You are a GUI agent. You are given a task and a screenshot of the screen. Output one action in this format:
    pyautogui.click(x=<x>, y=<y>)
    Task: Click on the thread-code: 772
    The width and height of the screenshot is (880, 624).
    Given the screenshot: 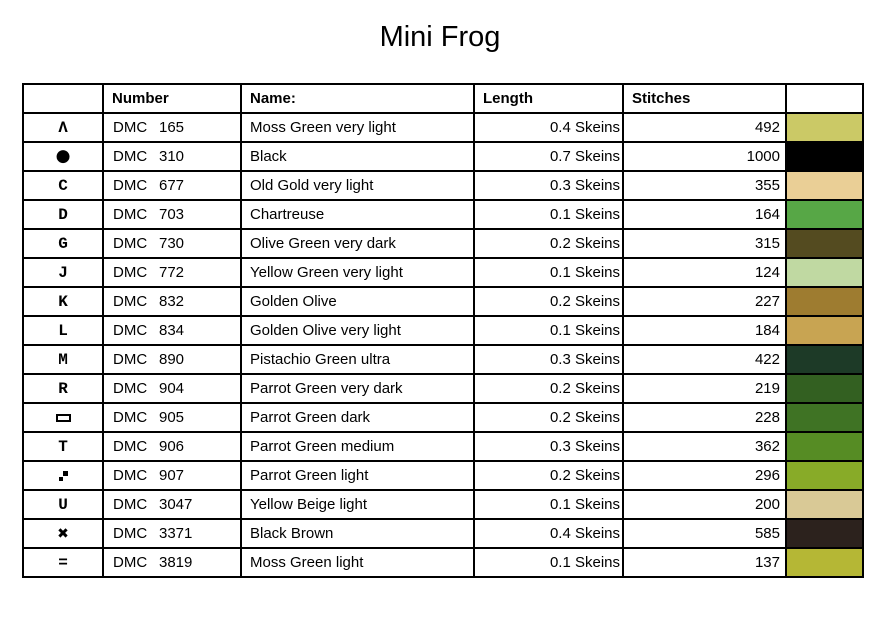 What is the action you would take?
    pyautogui.click(x=172, y=272)
    